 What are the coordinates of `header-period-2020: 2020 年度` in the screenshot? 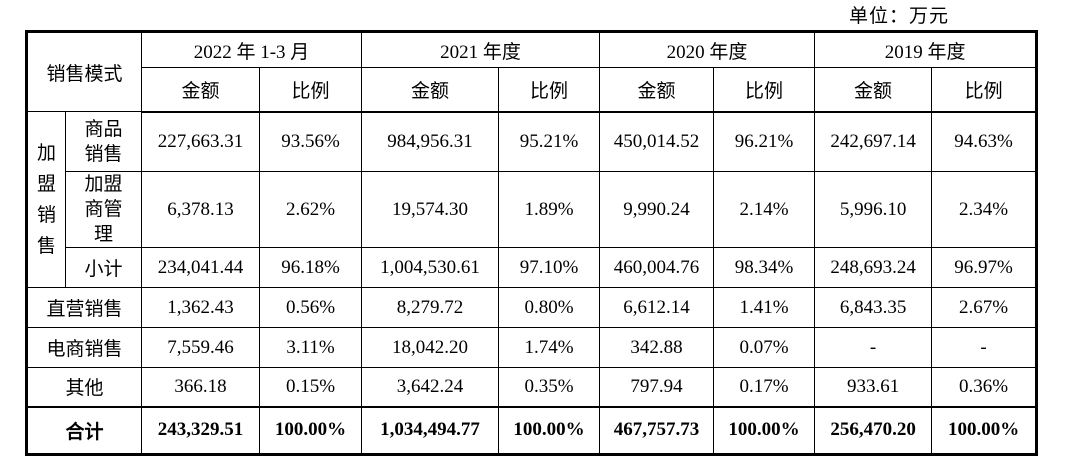 It's located at (707, 49).